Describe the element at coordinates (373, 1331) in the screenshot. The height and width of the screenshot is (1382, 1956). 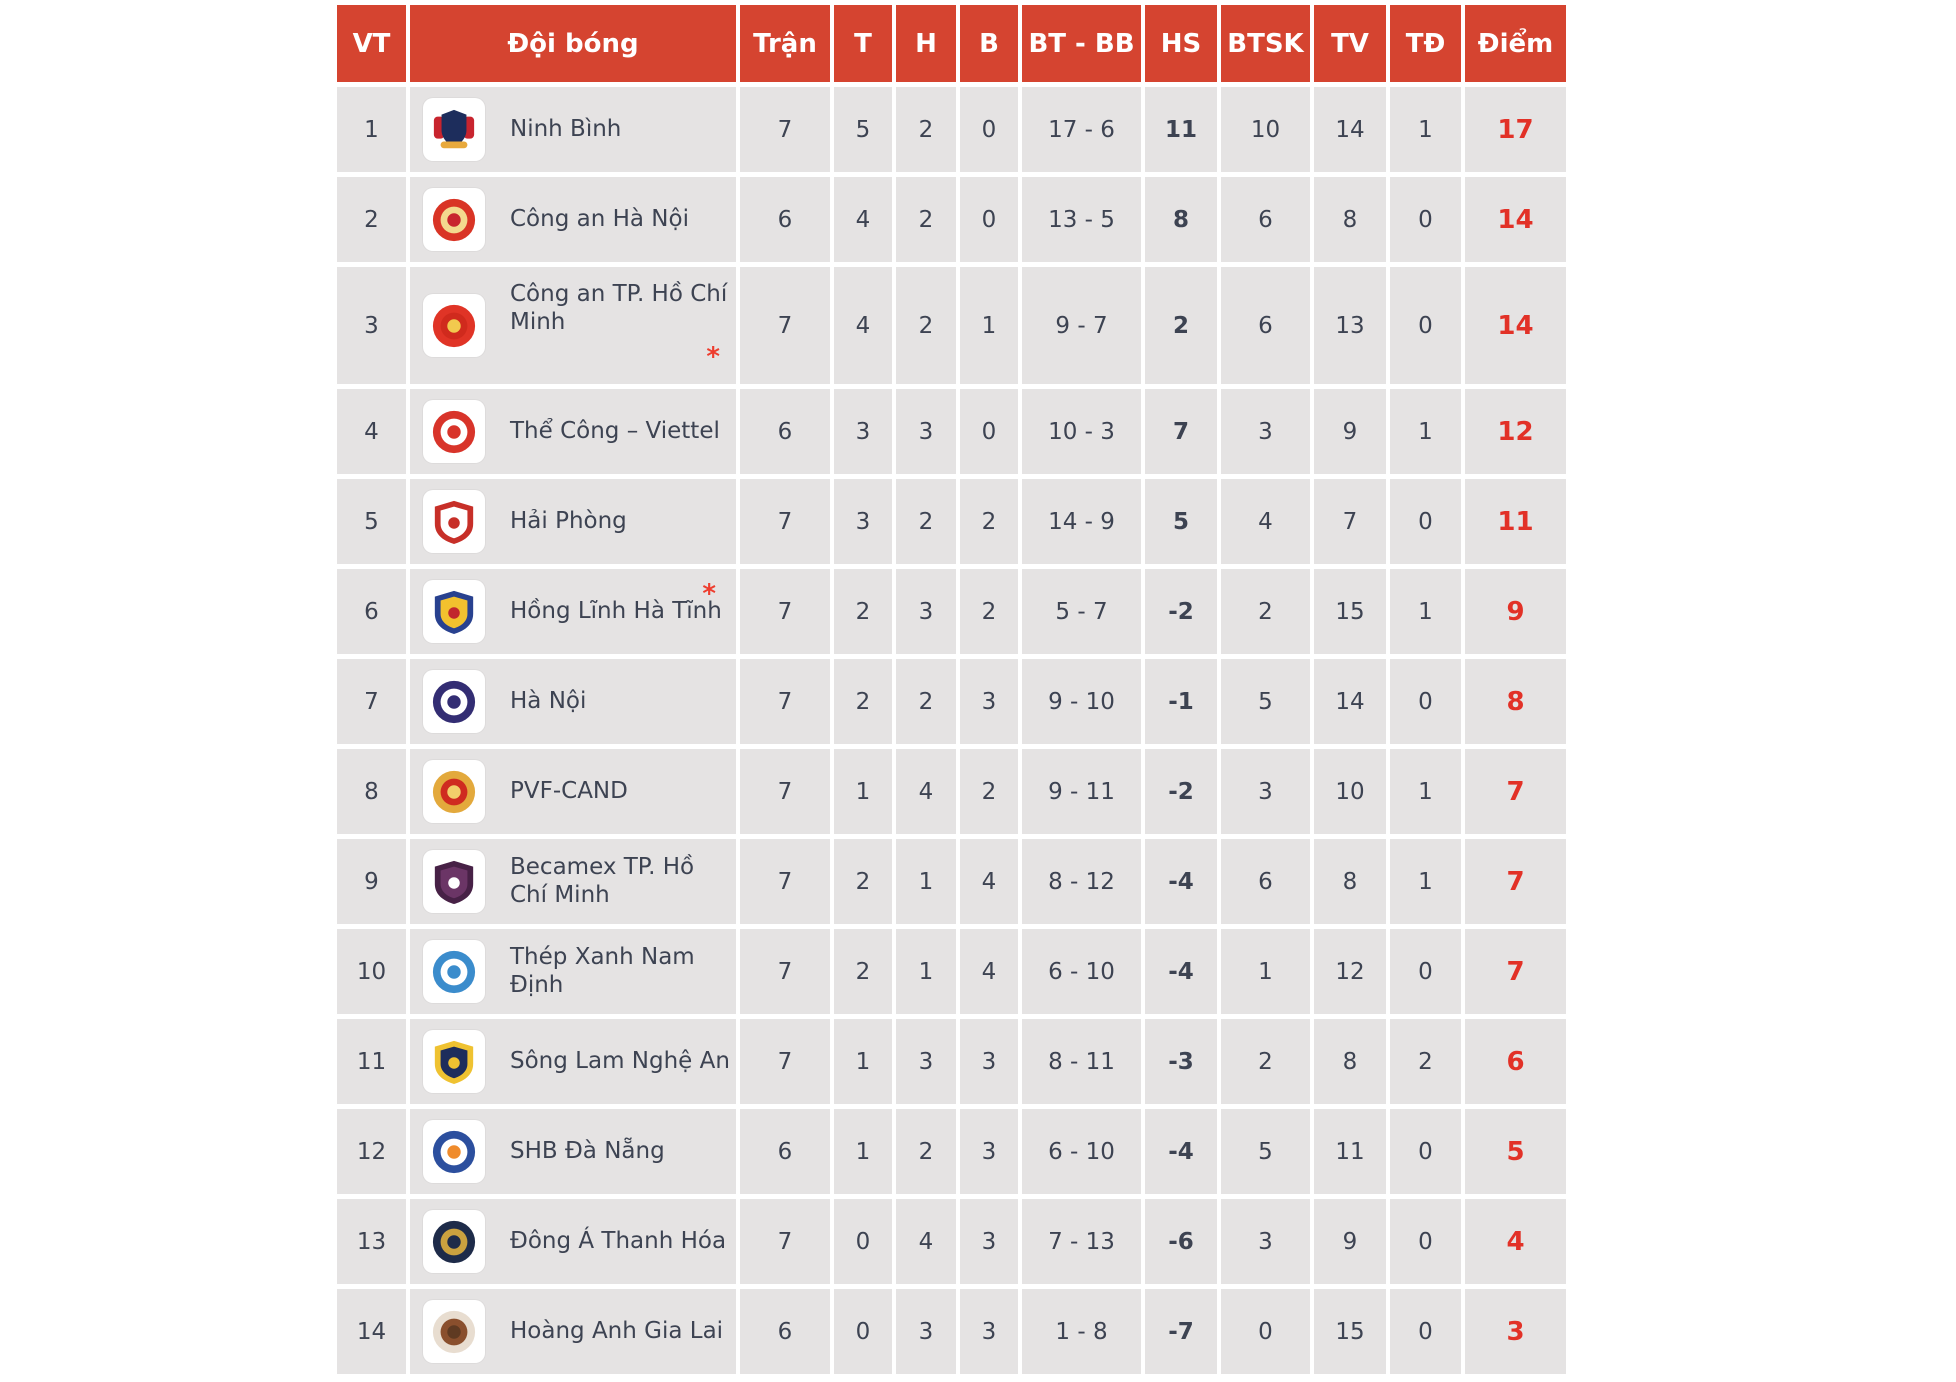
I see `position-cell: 14` at that location.